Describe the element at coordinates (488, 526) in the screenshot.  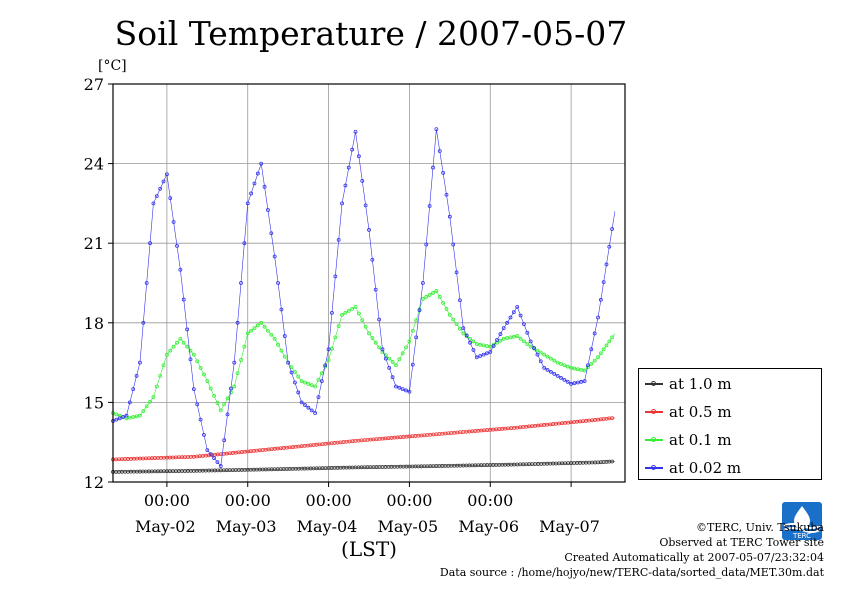
I see `x-date-tick-label: May-06` at that location.